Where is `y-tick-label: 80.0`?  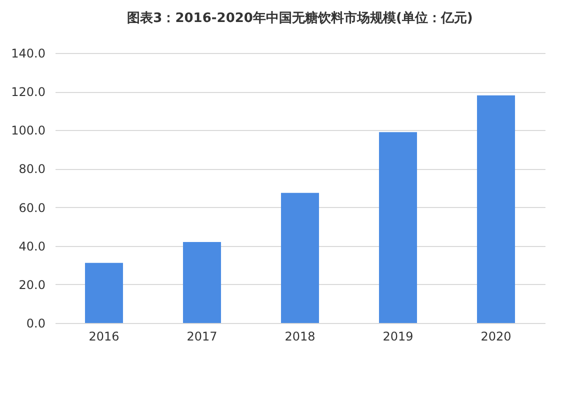 y-tick-label: 80.0 is located at coordinates (32, 169).